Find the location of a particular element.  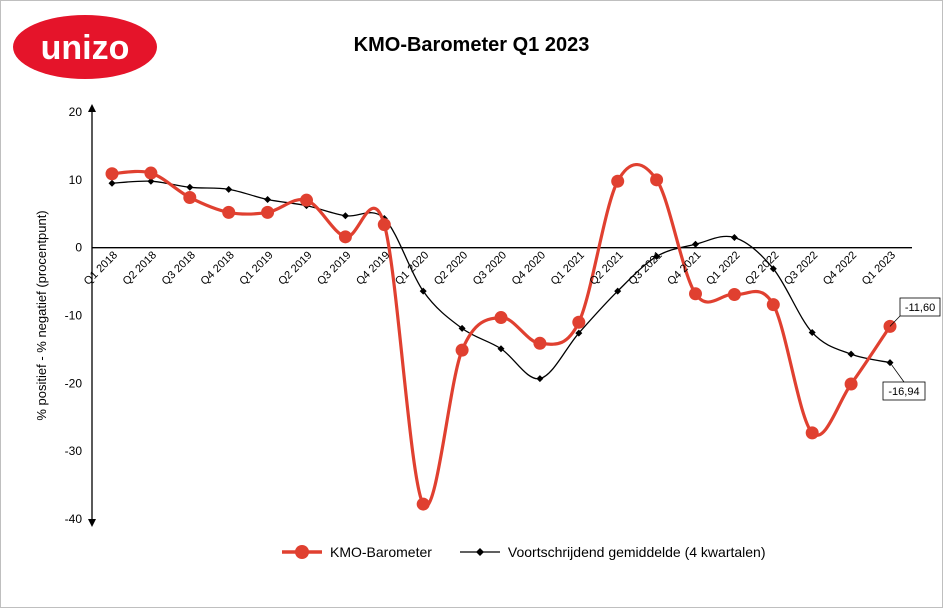

chart-title: KMO-Barometer Q1 2023 is located at coordinates (471, 45).